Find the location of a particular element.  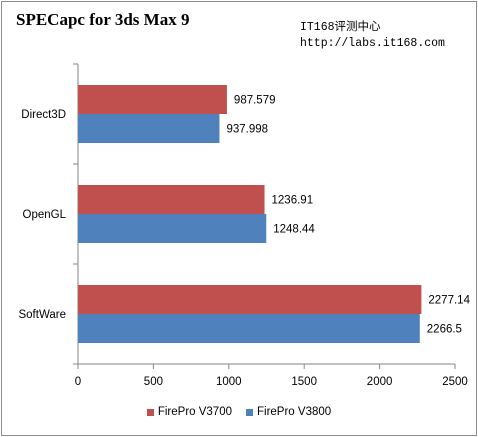

data-label: 2277.14 is located at coordinates (449, 301).